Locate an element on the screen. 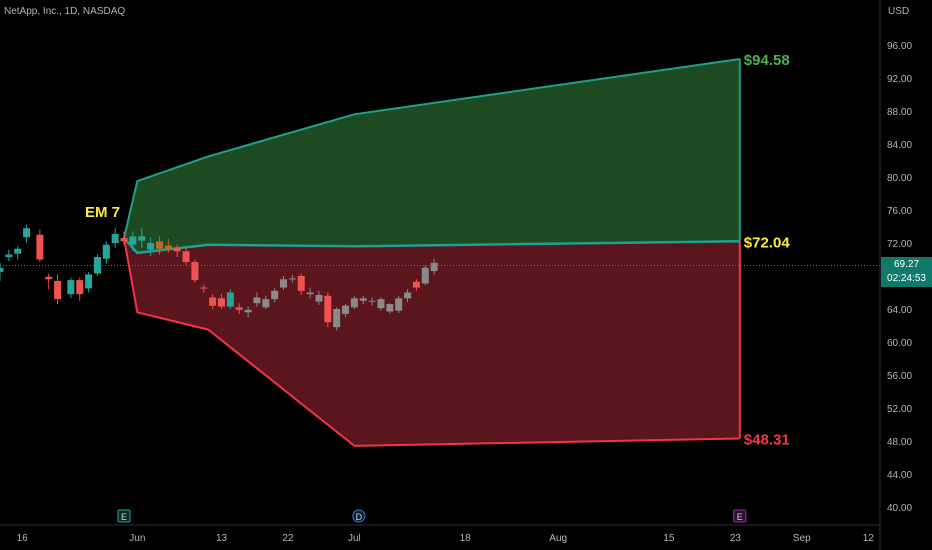 This screenshot has height=550, width=932. level-label: $72.04 is located at coordinates (767, 242).